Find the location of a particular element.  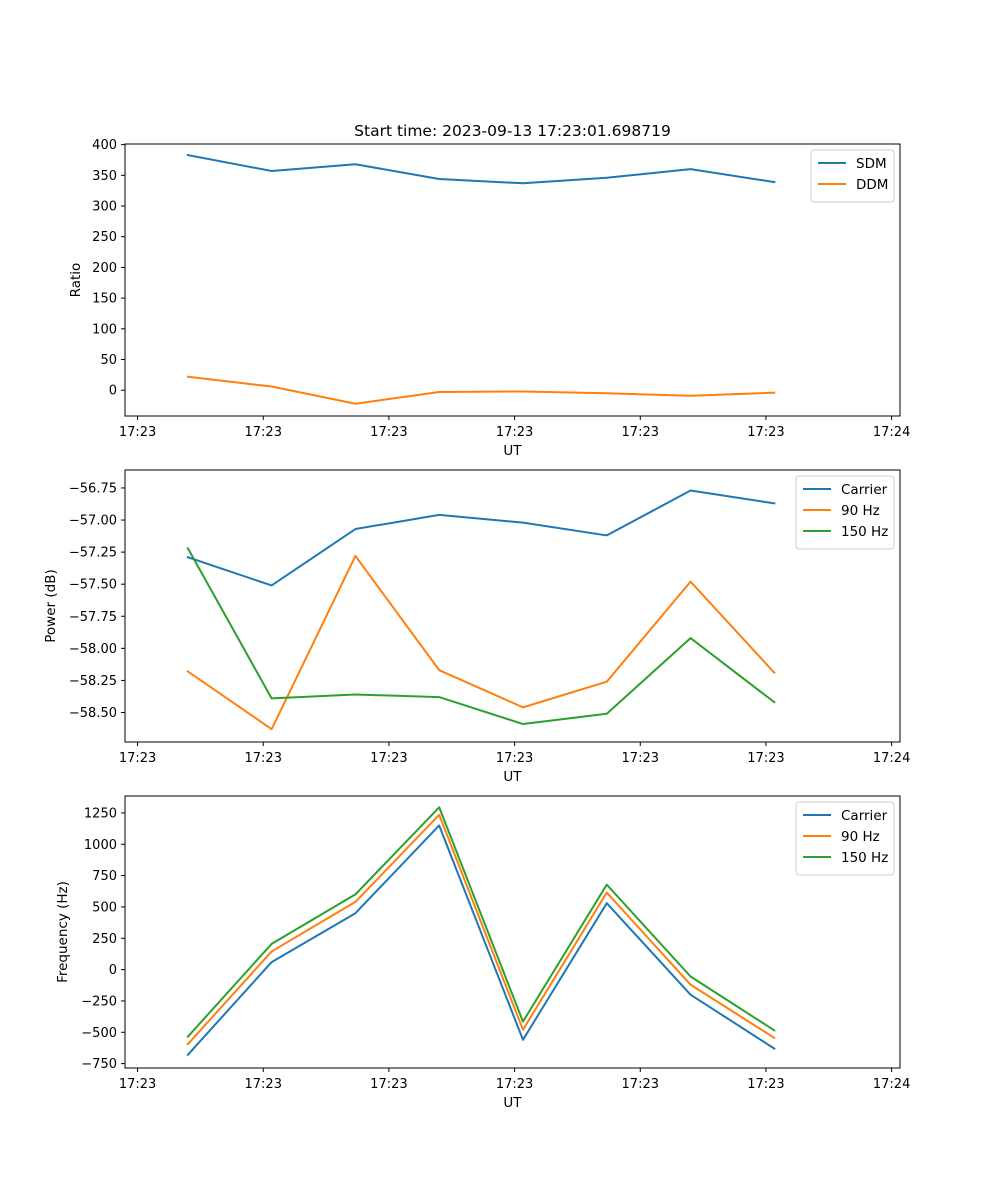

y-tick-label-frequency: 1250 is located at coordinates (100, 813).